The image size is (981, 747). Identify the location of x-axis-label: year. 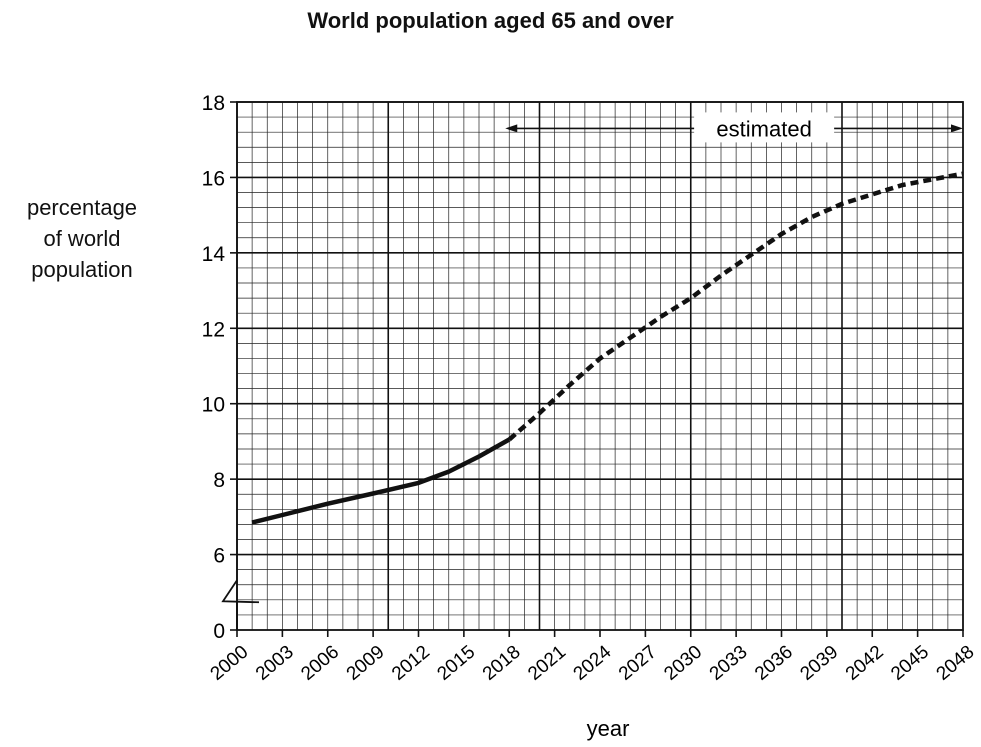
(608, 728).